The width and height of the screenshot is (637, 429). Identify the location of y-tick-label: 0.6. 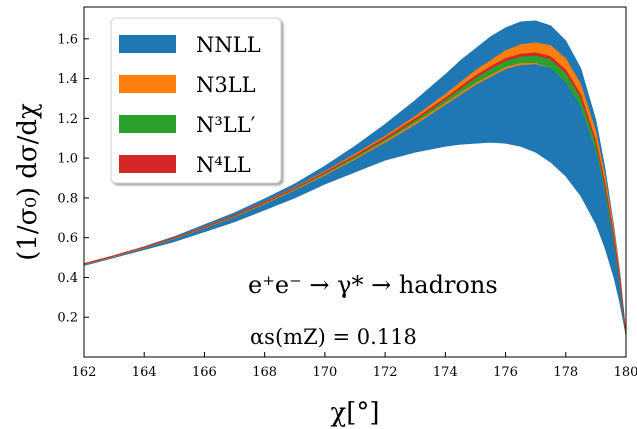
(67, 238).